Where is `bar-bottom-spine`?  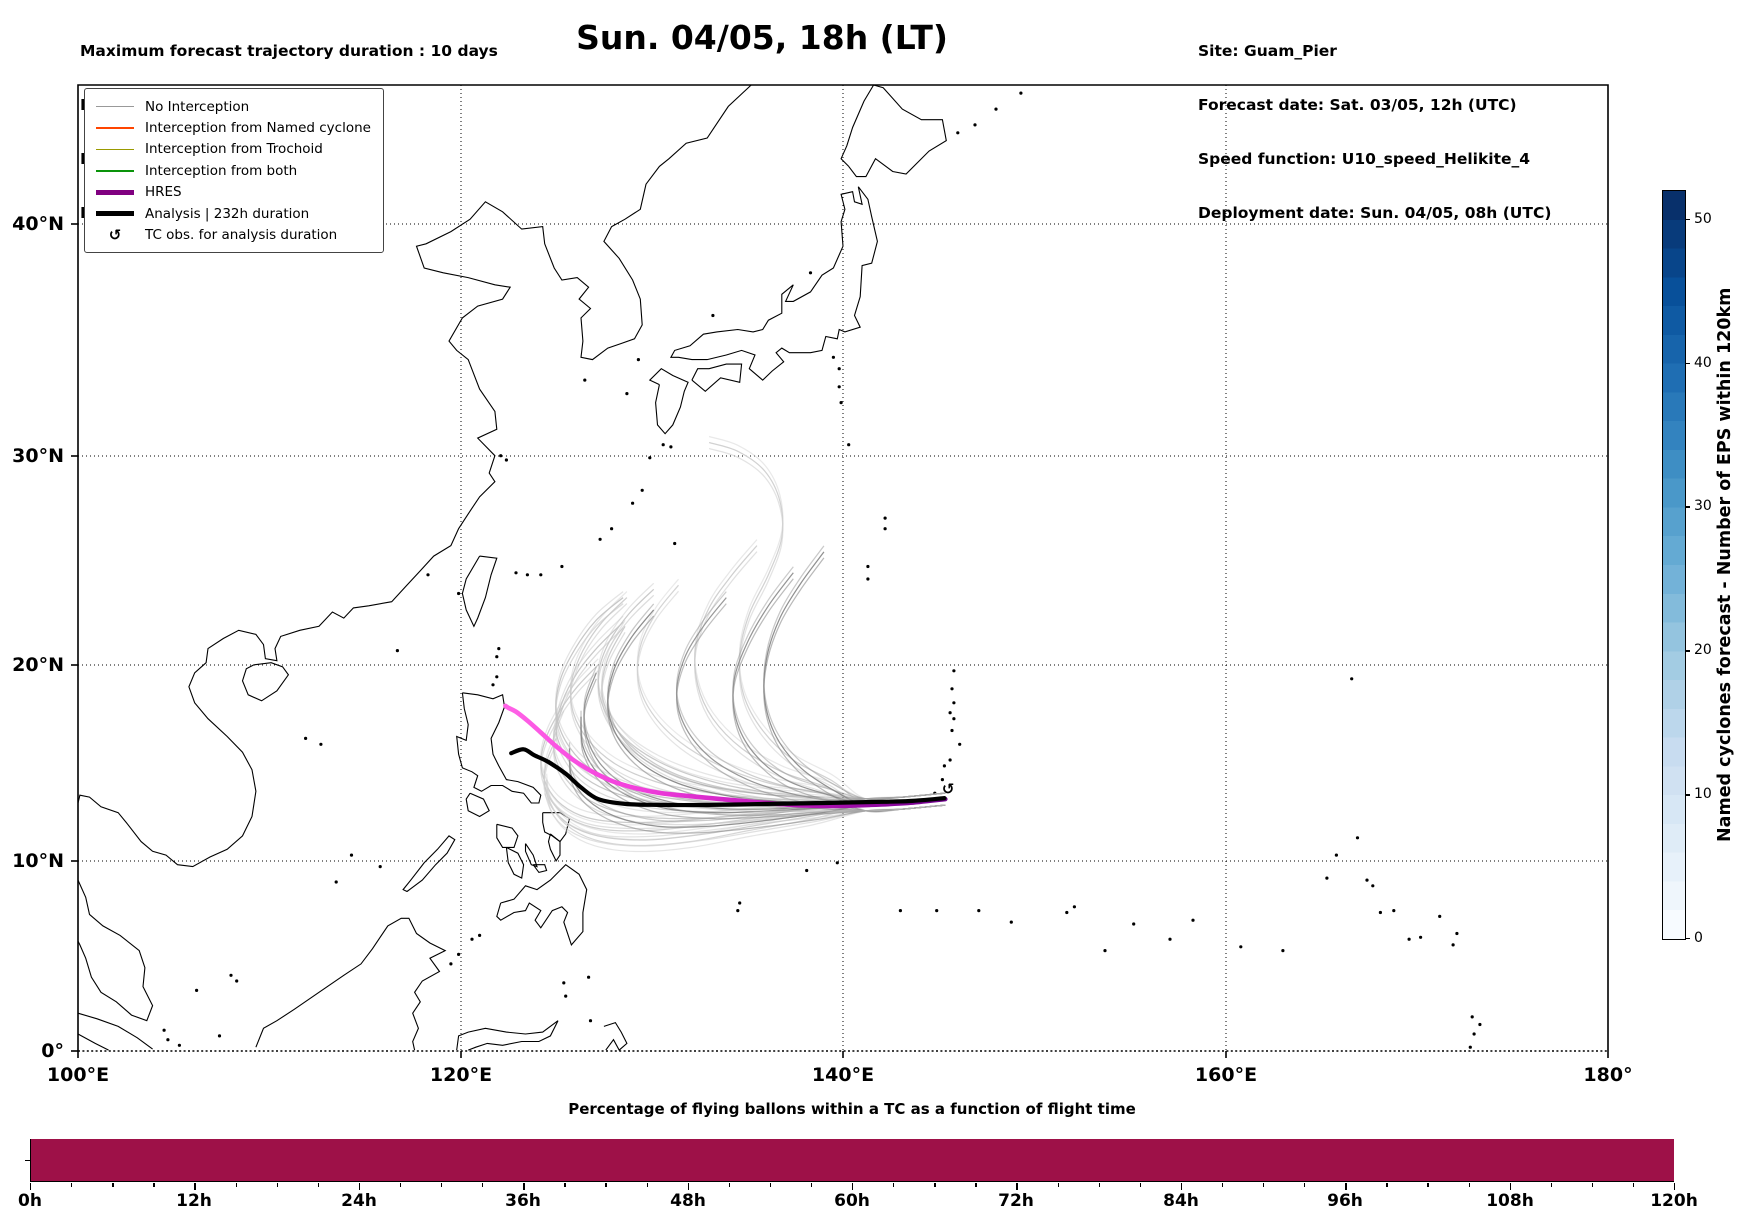 bar-bottom-spine is located at coordinates (852, 1181).